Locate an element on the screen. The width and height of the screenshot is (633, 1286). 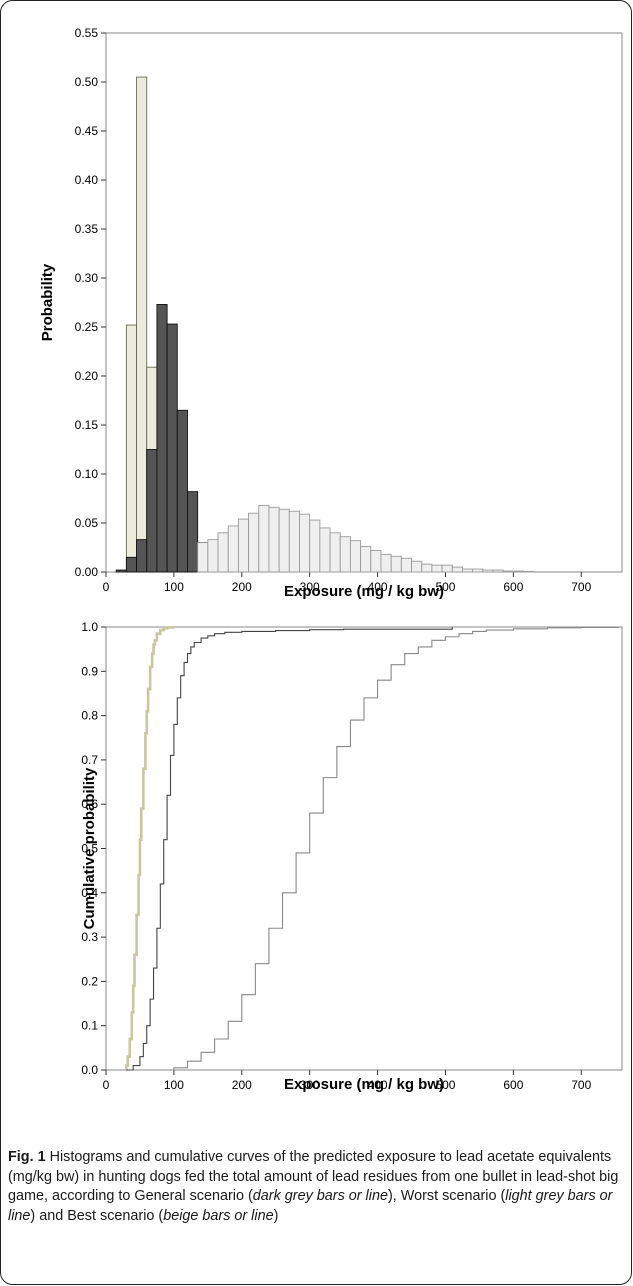
y-tick-label: 0.5 is located at coordinates (89, 849).